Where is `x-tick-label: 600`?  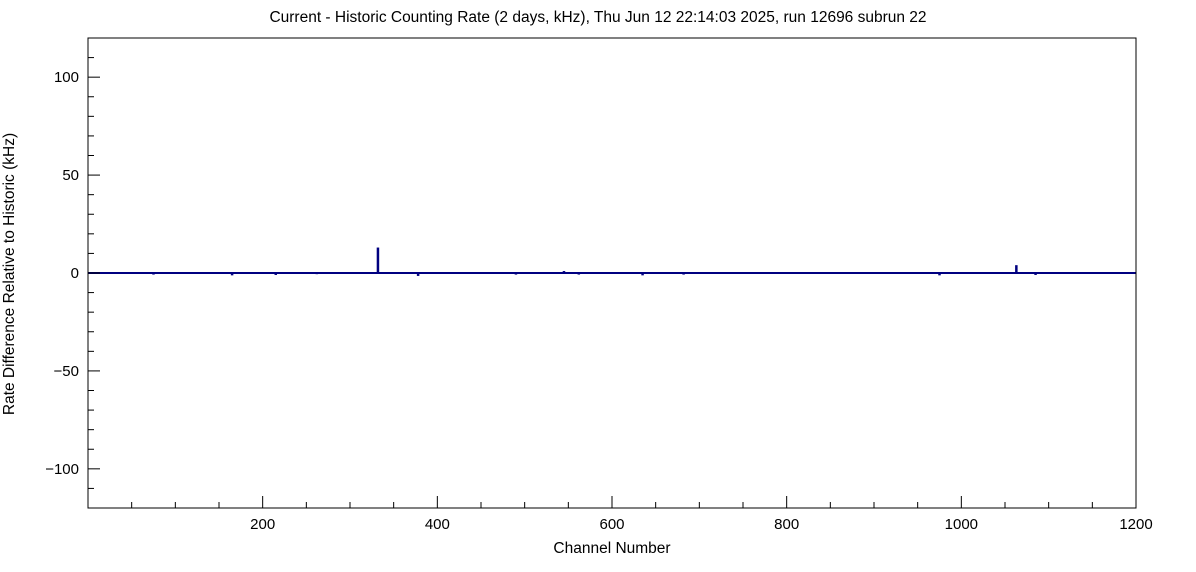
x-tick-label: 600 is located at coordinates (611, 524).